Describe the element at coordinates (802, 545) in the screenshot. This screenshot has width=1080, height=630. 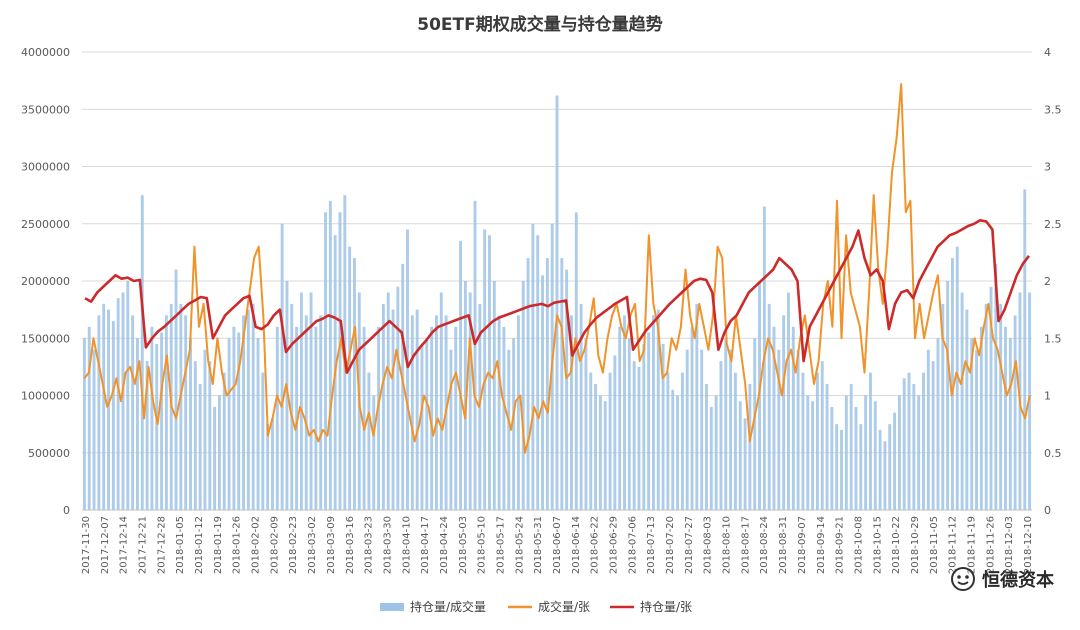
I see `x-tick-label: 2018-09-07` at that location.